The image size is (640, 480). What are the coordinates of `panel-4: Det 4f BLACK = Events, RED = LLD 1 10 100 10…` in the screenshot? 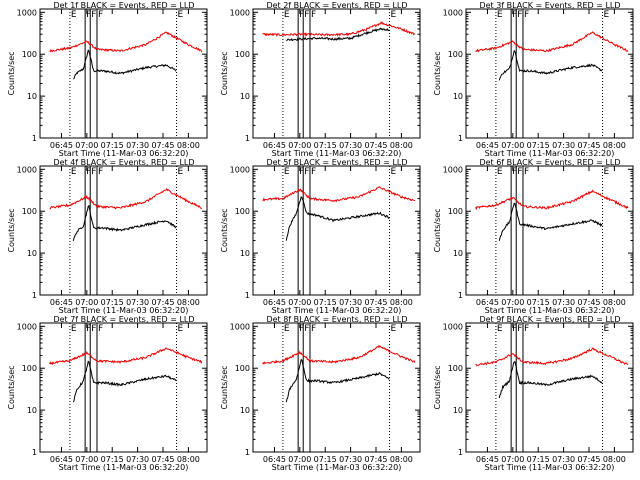 It's located at (107, 236).